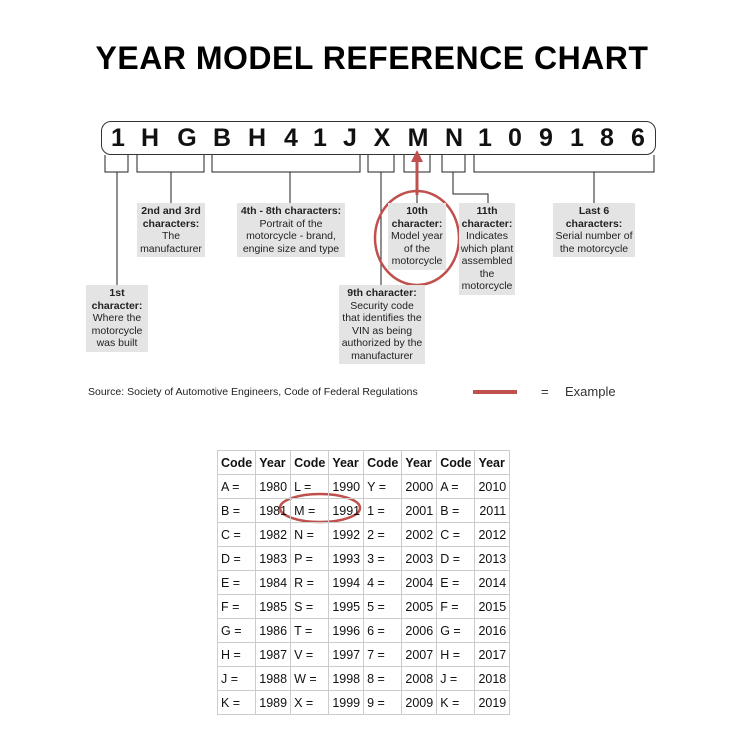 Image resolution: width=744 pixels, height=755 pixels. Describe the element at coordinates (564, 179) in the screenshot. I see `bracket-last6` at that location.